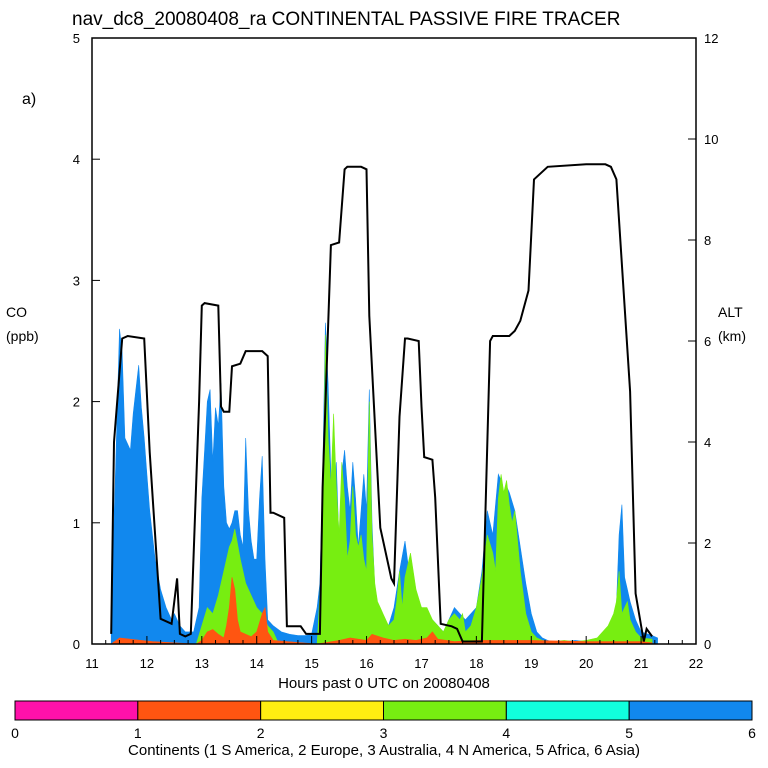 This screenshot has height=768, width=768. Describe the element at coordinates (752, 733) in the screenshot. I see `colorbar-tick-label: 6` at that location.